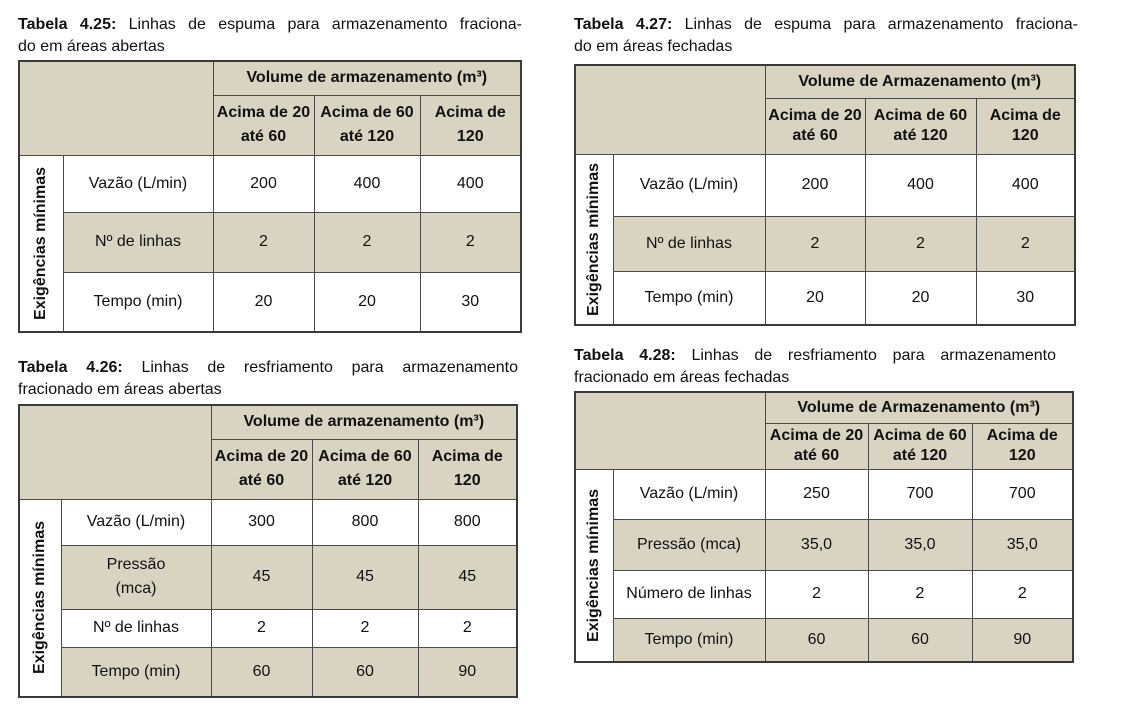 This screenshot has height=718, width=1123. What do you see at coordinates (67, 24) in the screenshot?
I see `caption-label: Tabela 4.25:` at bounding box center [67, 24].